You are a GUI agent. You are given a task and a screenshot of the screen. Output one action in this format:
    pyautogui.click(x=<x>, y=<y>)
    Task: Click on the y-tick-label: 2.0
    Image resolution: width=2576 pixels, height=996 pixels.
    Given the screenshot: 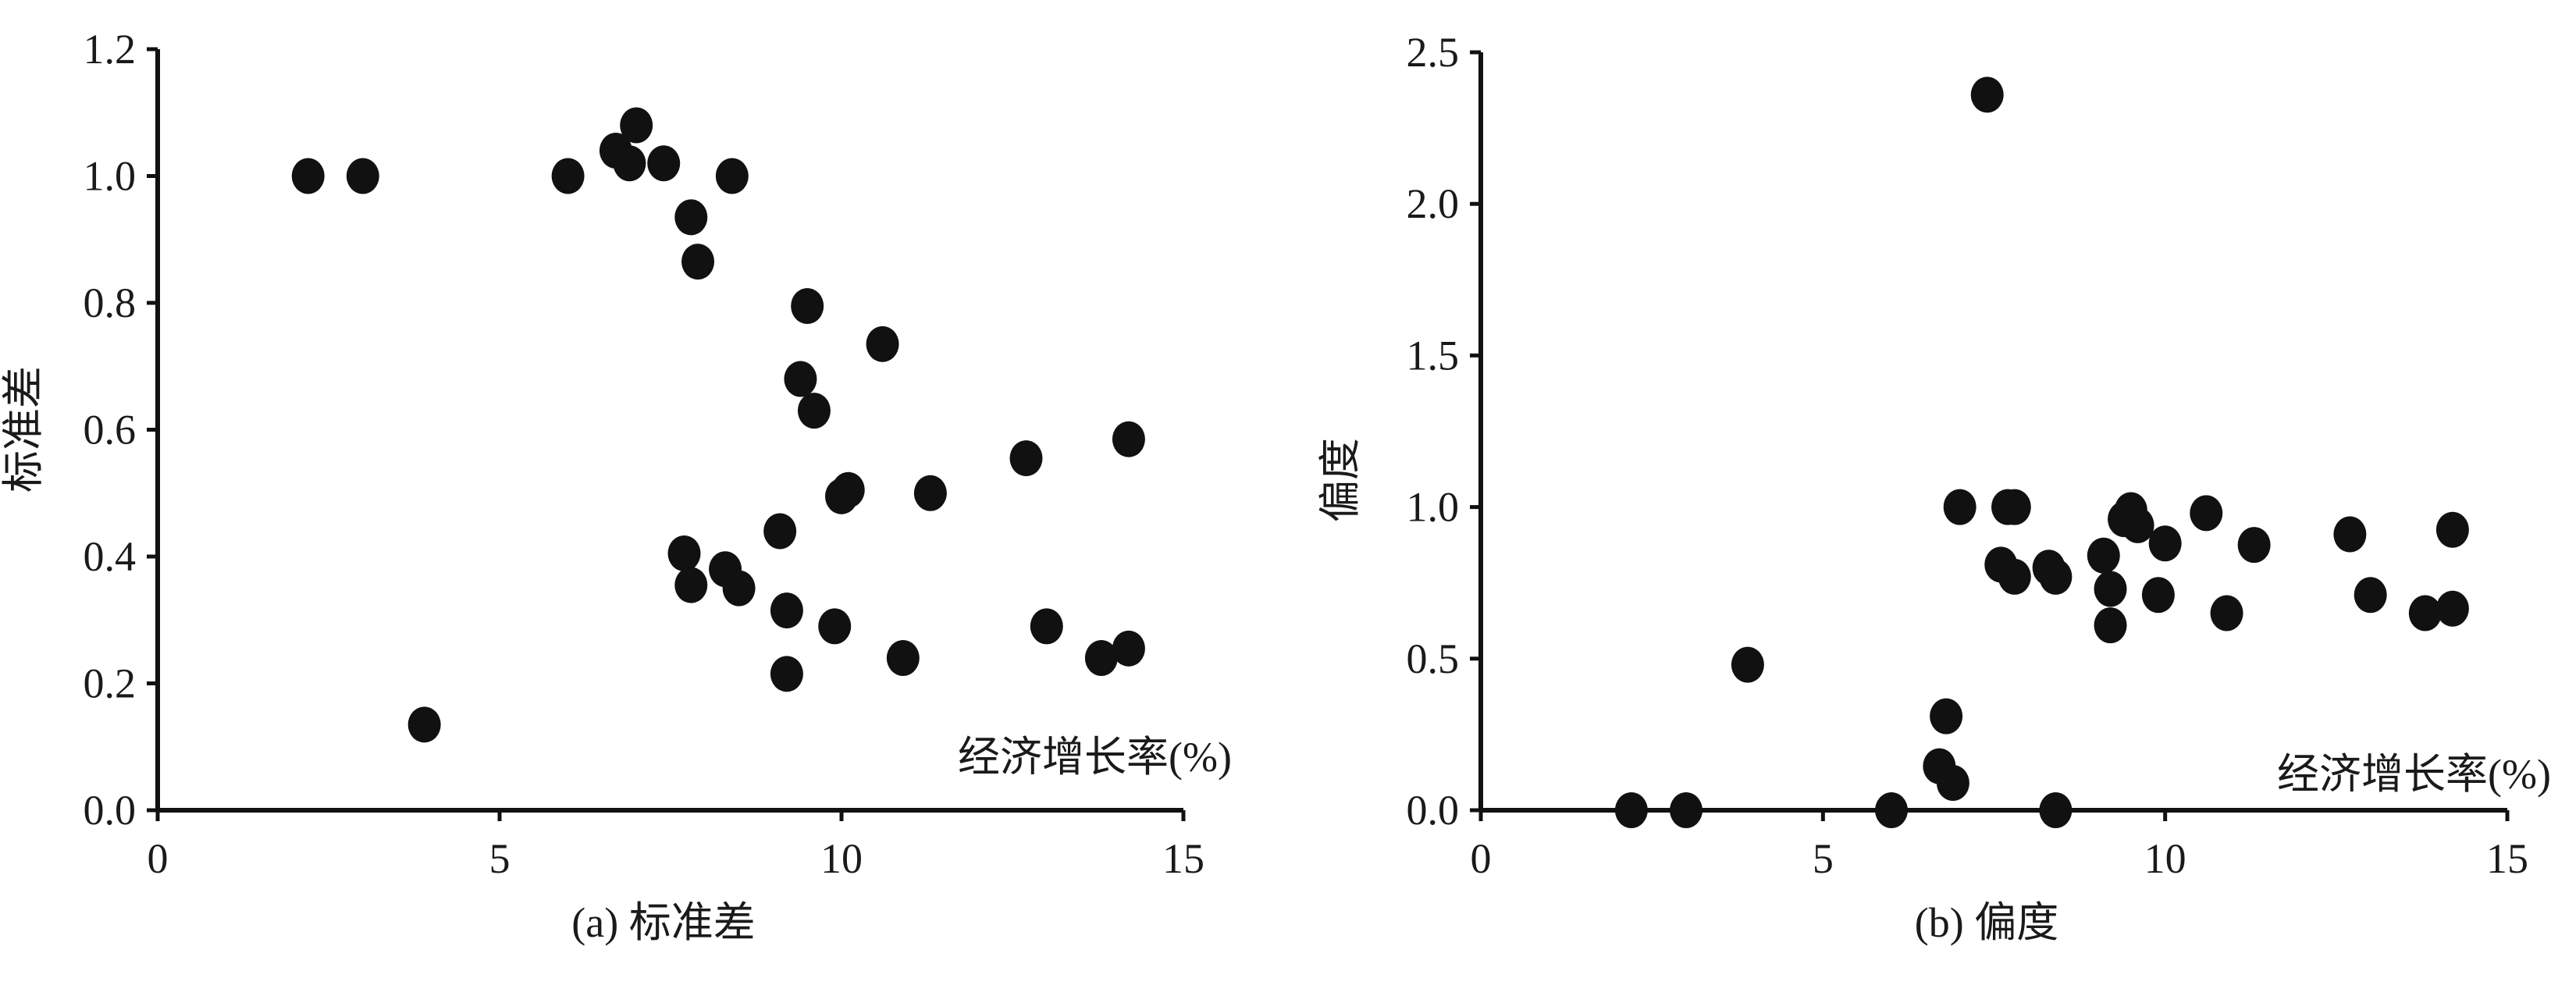 What is the action you would take?
    pyautogui.click(x=1433, y=203)
    